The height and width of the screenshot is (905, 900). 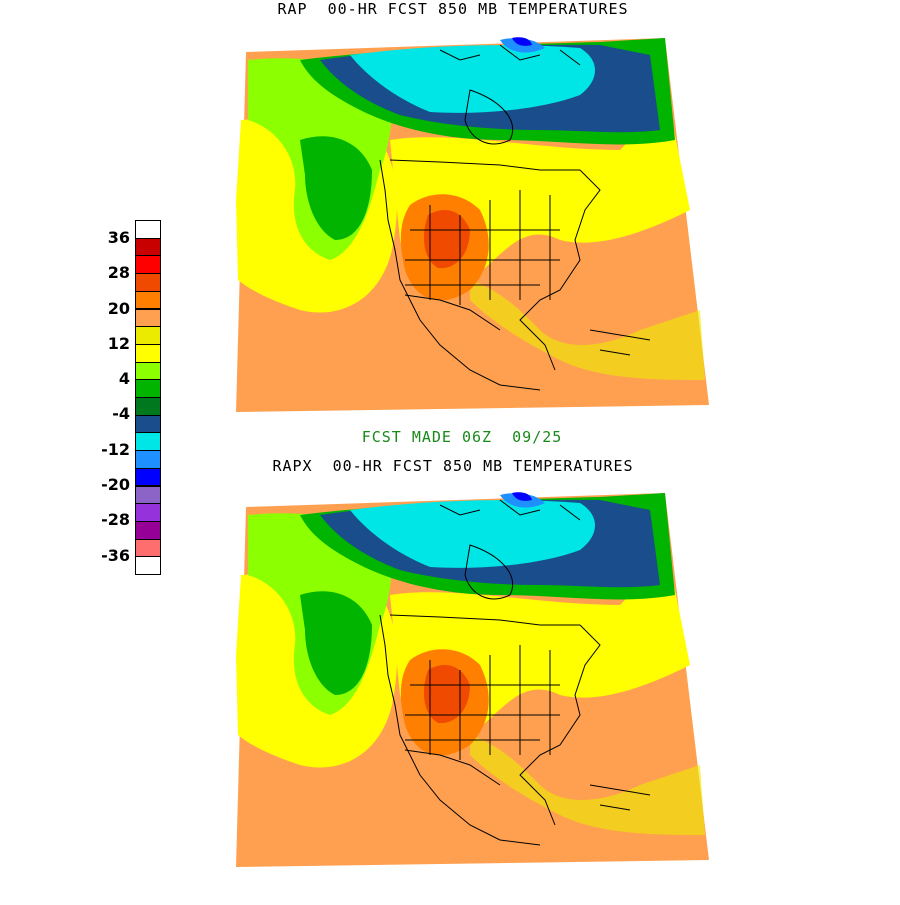 What do you see at coordinates (115, 519) in the screenshot?
I see `legend-label: -28` at bounding box center [115, 519].